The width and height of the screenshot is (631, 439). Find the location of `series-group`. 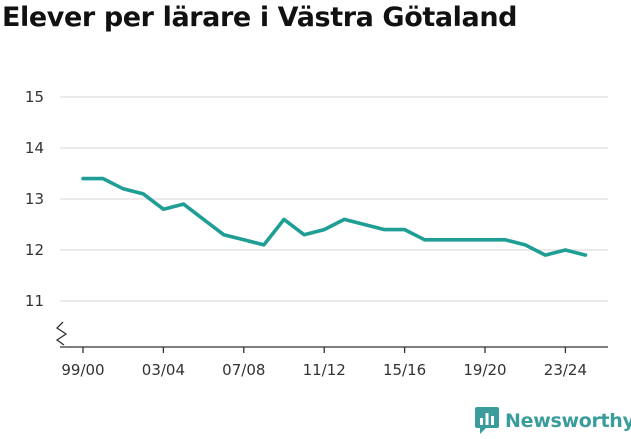

series-group is located at coordinates (334, 216).